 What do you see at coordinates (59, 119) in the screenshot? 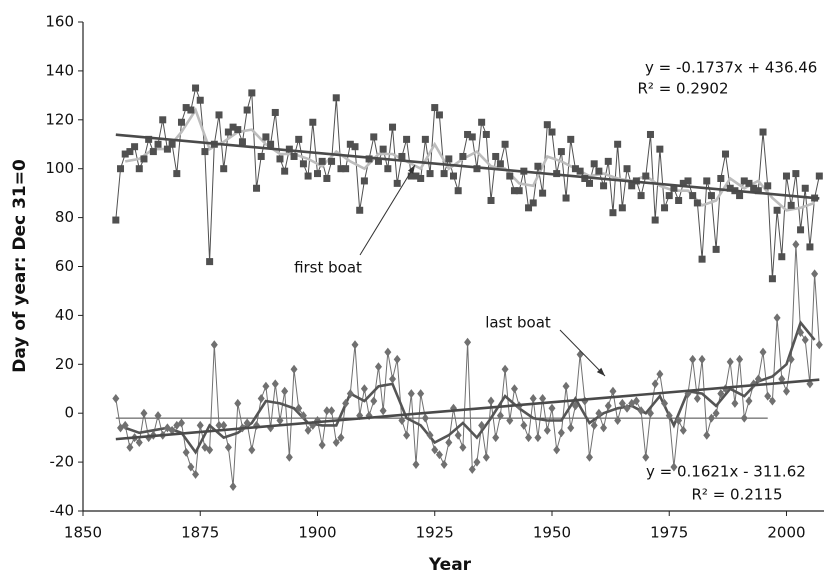
I see `y-tick-label: 120` at bounding box center [59, 119].